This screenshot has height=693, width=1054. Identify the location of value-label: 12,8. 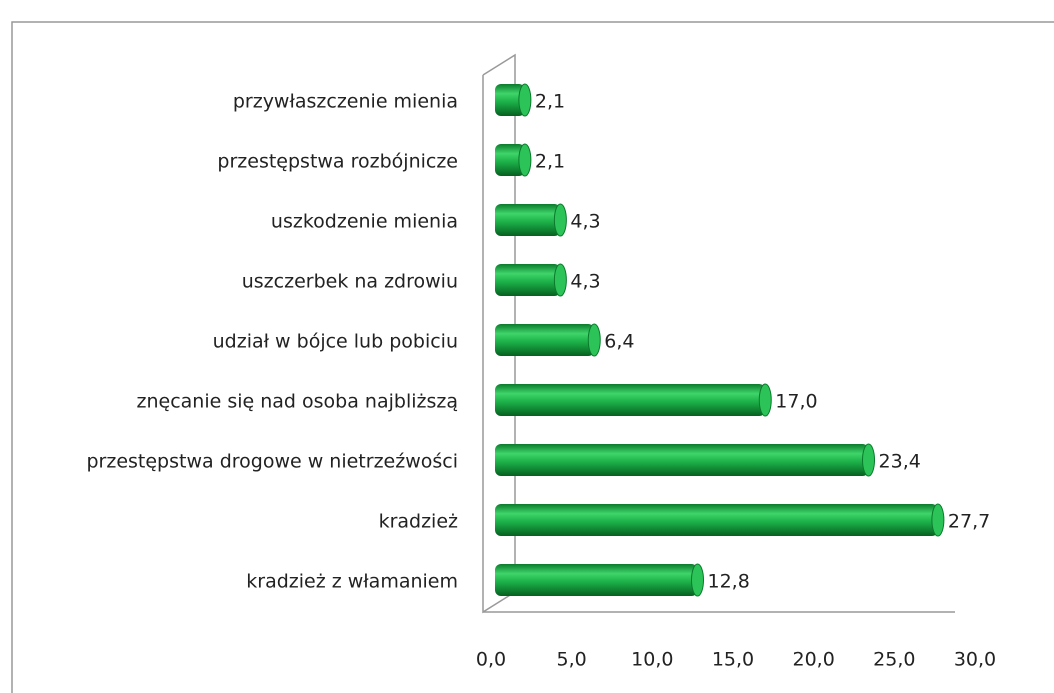
(729, 582).